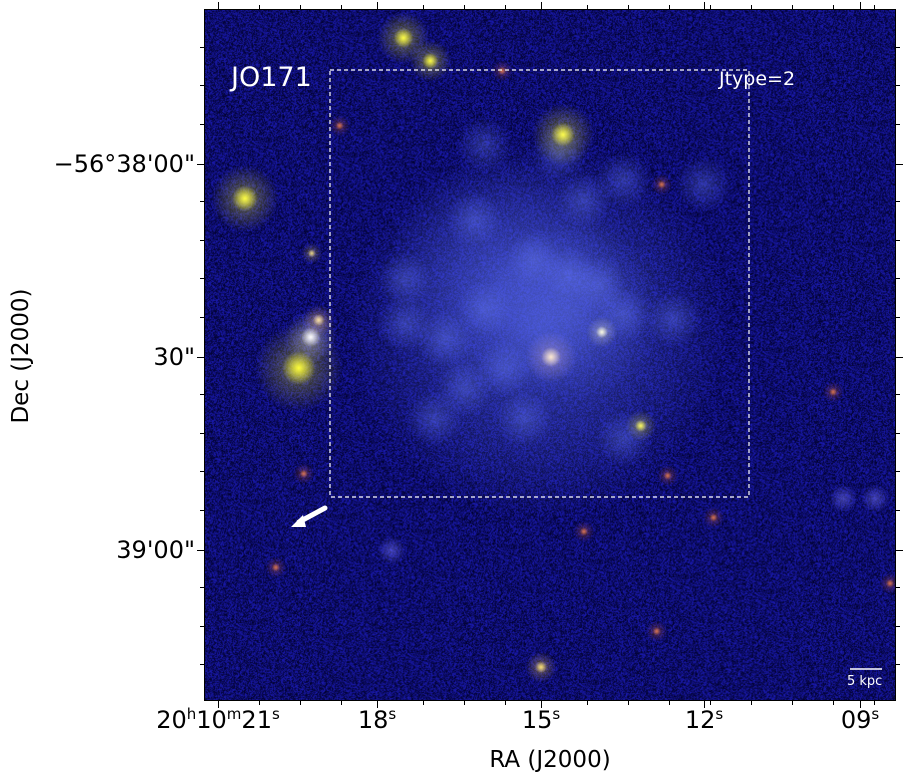 Image resolution: width=906 pixels, height=784 pixels. I want to click on y-tick-label-30: 30", so click(174, 357).